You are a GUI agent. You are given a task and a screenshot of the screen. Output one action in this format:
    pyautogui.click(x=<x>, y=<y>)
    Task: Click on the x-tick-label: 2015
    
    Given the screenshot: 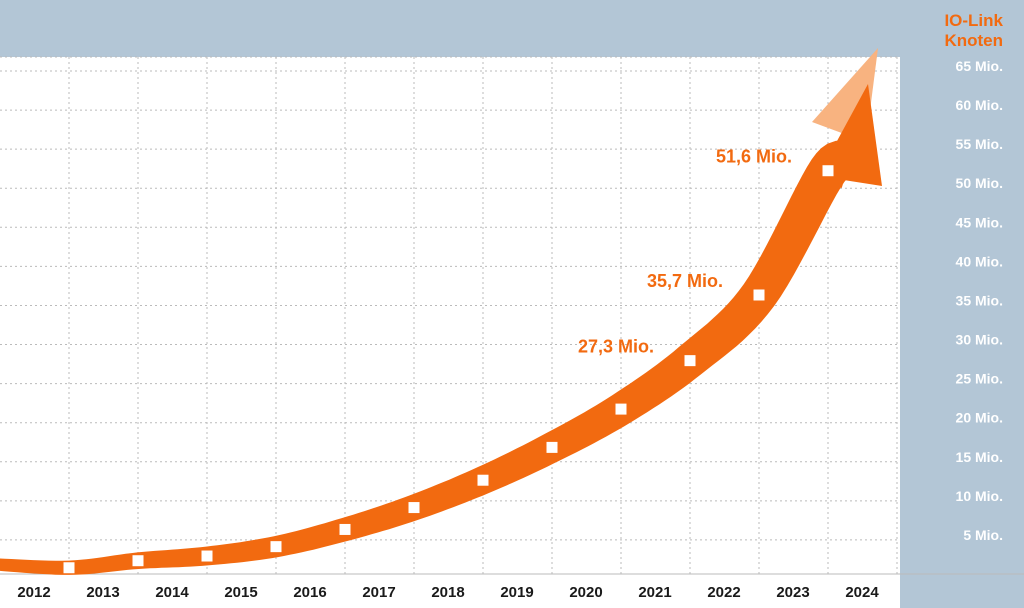 What is the action you would take?
    pyautogui.click(x=240, y=592)
    